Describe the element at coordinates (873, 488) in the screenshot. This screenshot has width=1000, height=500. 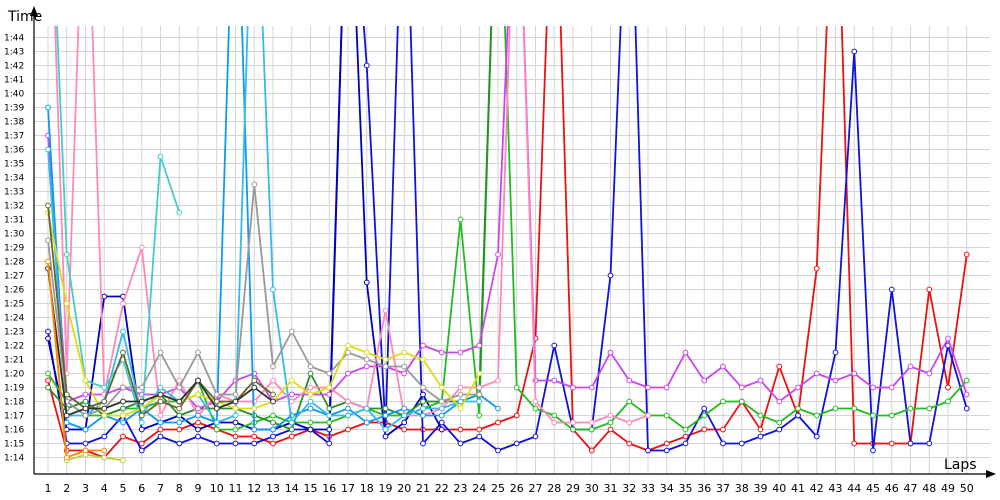
I see `x-tick-label: 45` at that location.